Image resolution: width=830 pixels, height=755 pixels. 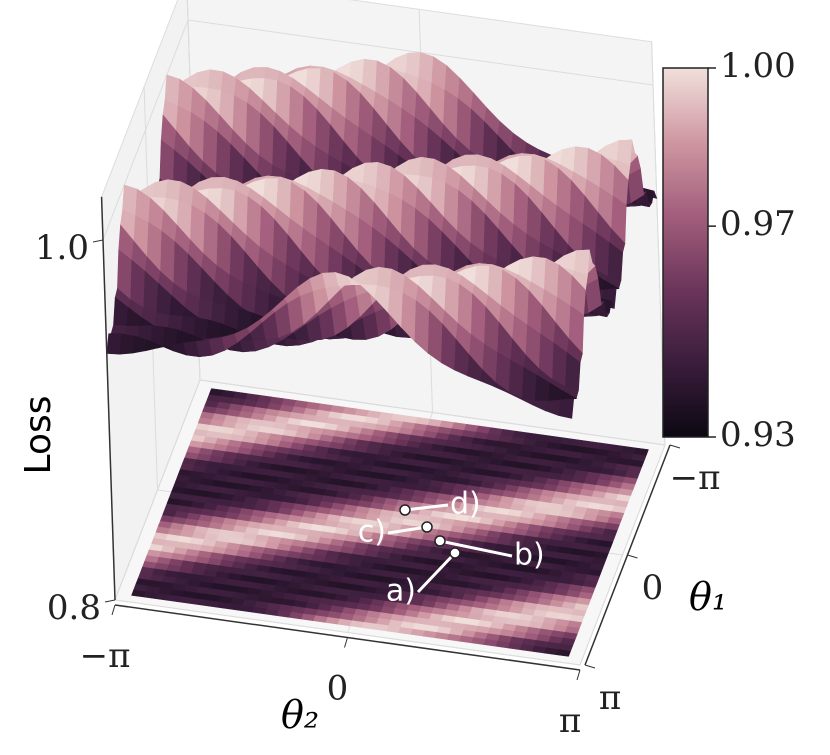 What do you see at coordinates (695, 478) in the screenshot?
I see `y-tick-label: −π` at bounding box center [695, 478].